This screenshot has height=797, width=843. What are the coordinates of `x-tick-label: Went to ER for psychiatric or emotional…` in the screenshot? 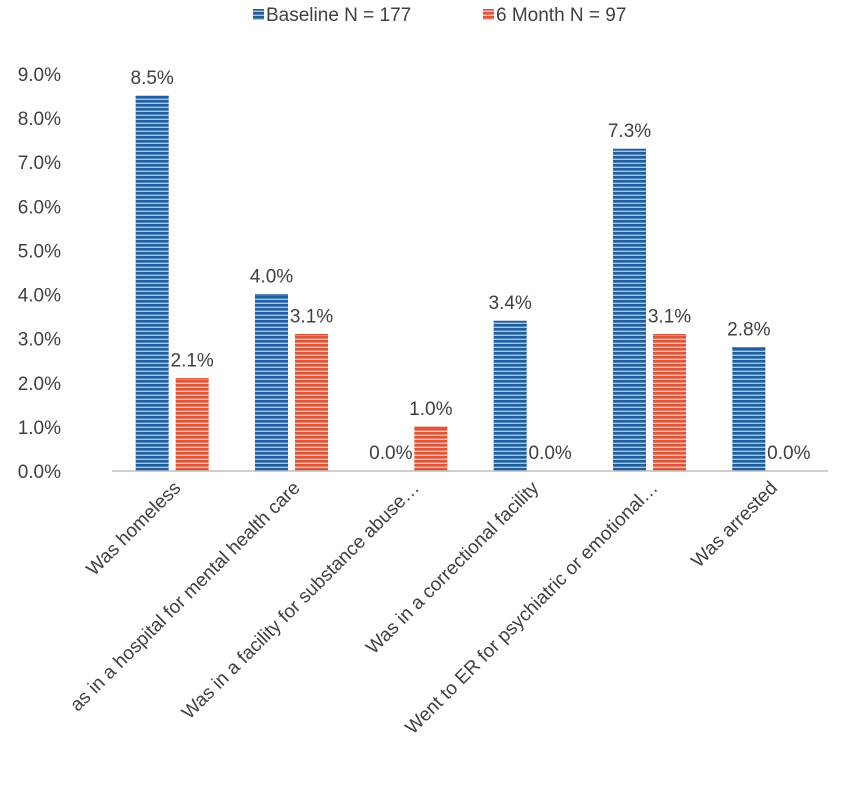 It's located at (532, 608).